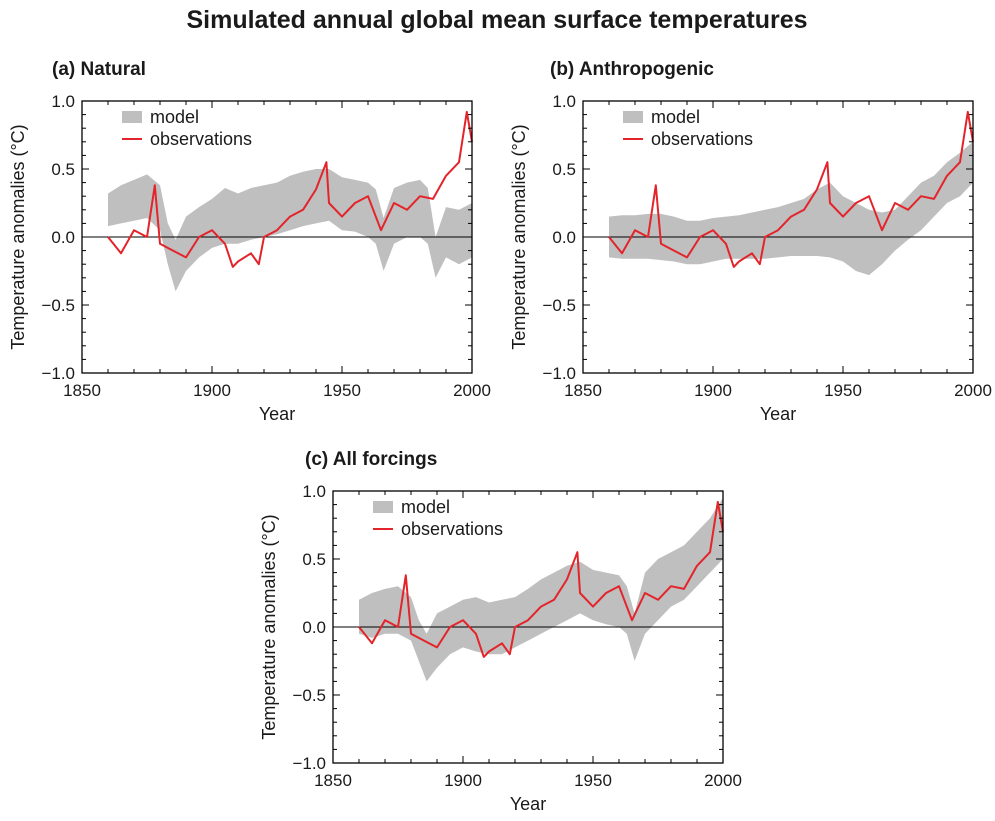 The height and width of the screenshot is (821, 995). Describe the element at coordinates (632, 69) in the screenshot. I see `panel-label: (b) Anthropogenic` at that location.